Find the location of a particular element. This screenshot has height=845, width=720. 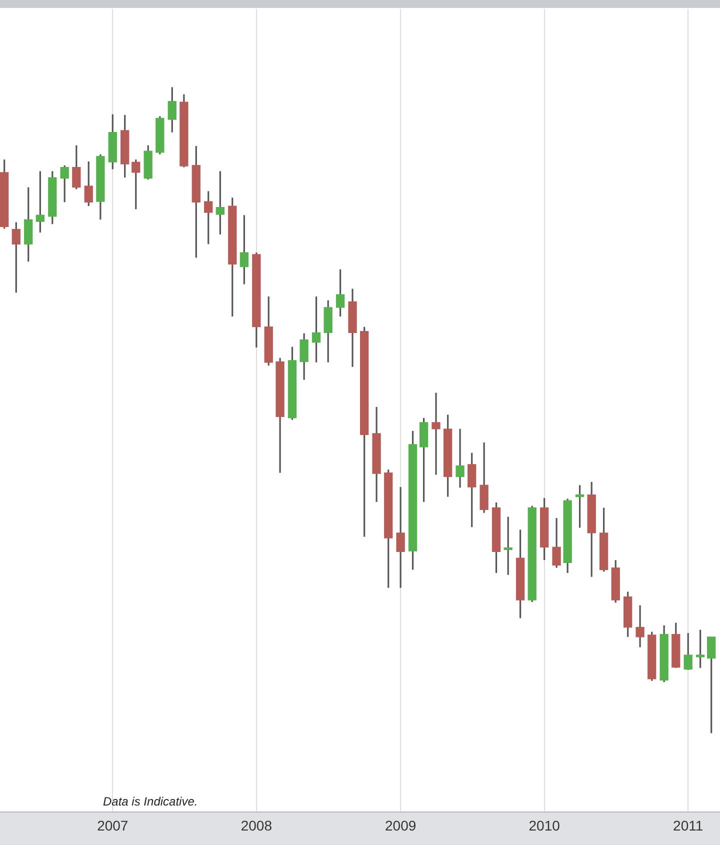

x-tick-label: 2008 is located at coordinates (256, 825).